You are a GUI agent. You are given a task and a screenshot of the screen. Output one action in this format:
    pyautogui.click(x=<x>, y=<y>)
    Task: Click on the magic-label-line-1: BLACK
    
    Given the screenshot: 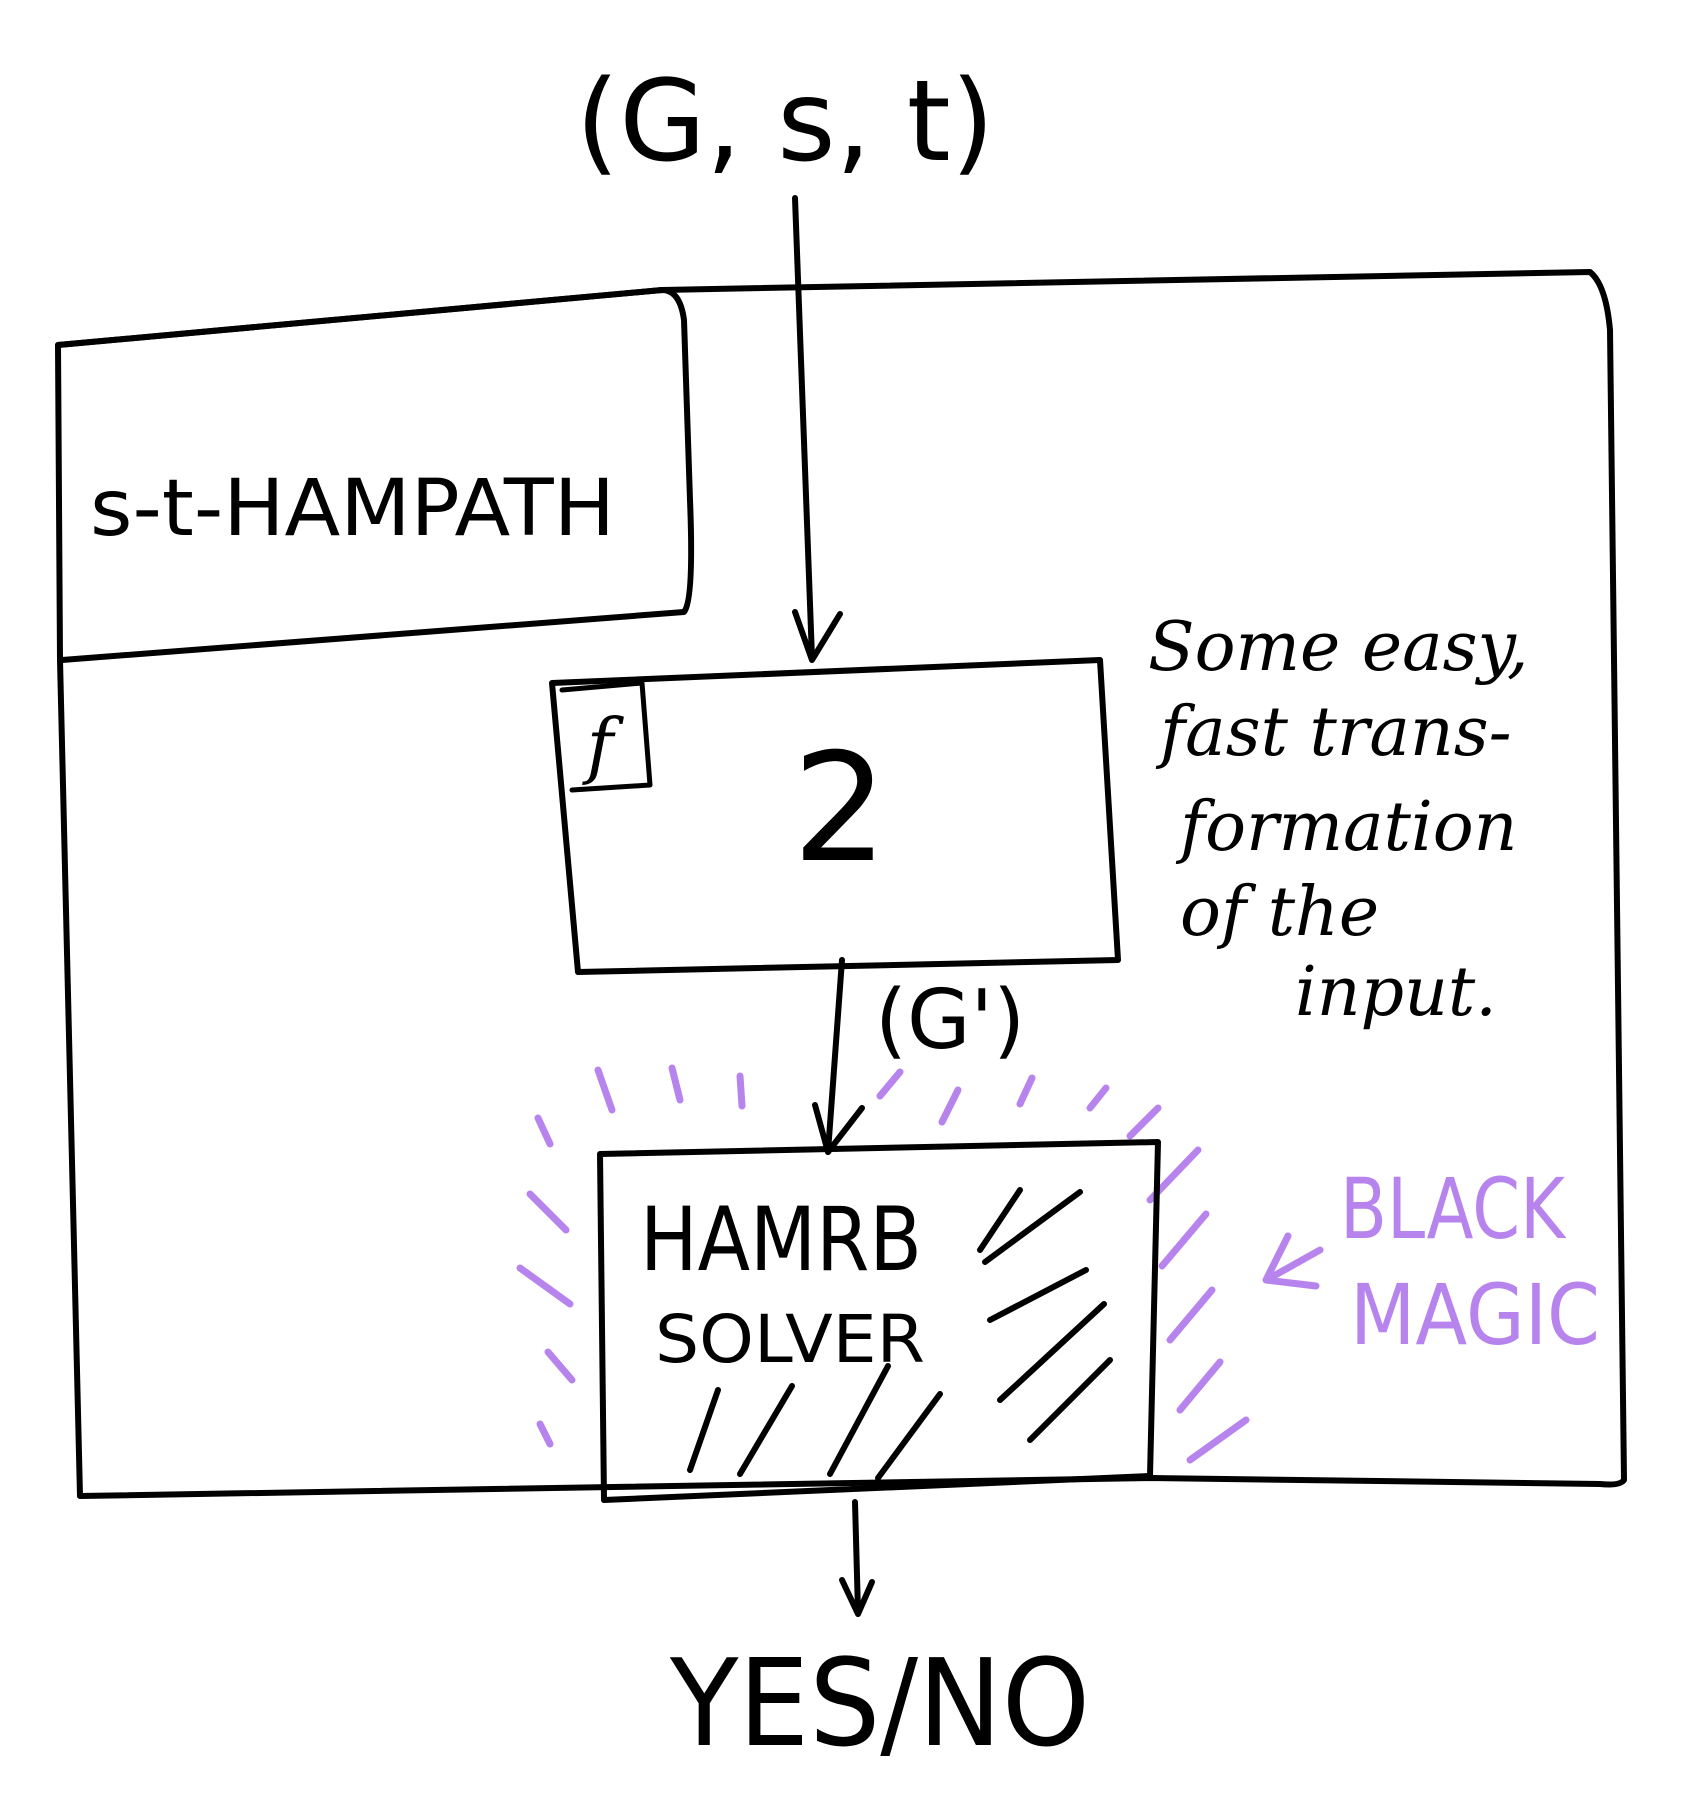 What is the action you would take?
    pyautogui.click(x=1453, y=1209)
    